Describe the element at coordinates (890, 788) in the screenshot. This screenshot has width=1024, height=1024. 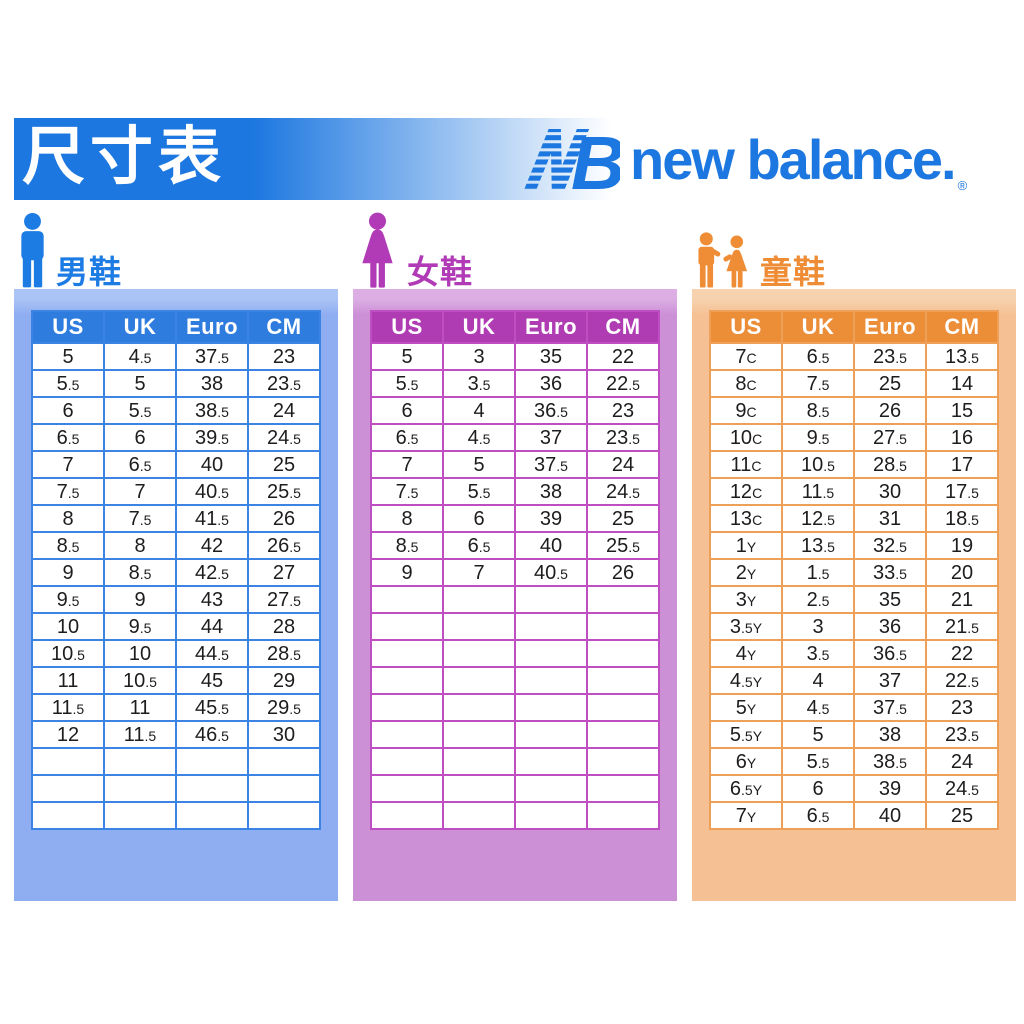
I see `size-cell: 39` at that location.